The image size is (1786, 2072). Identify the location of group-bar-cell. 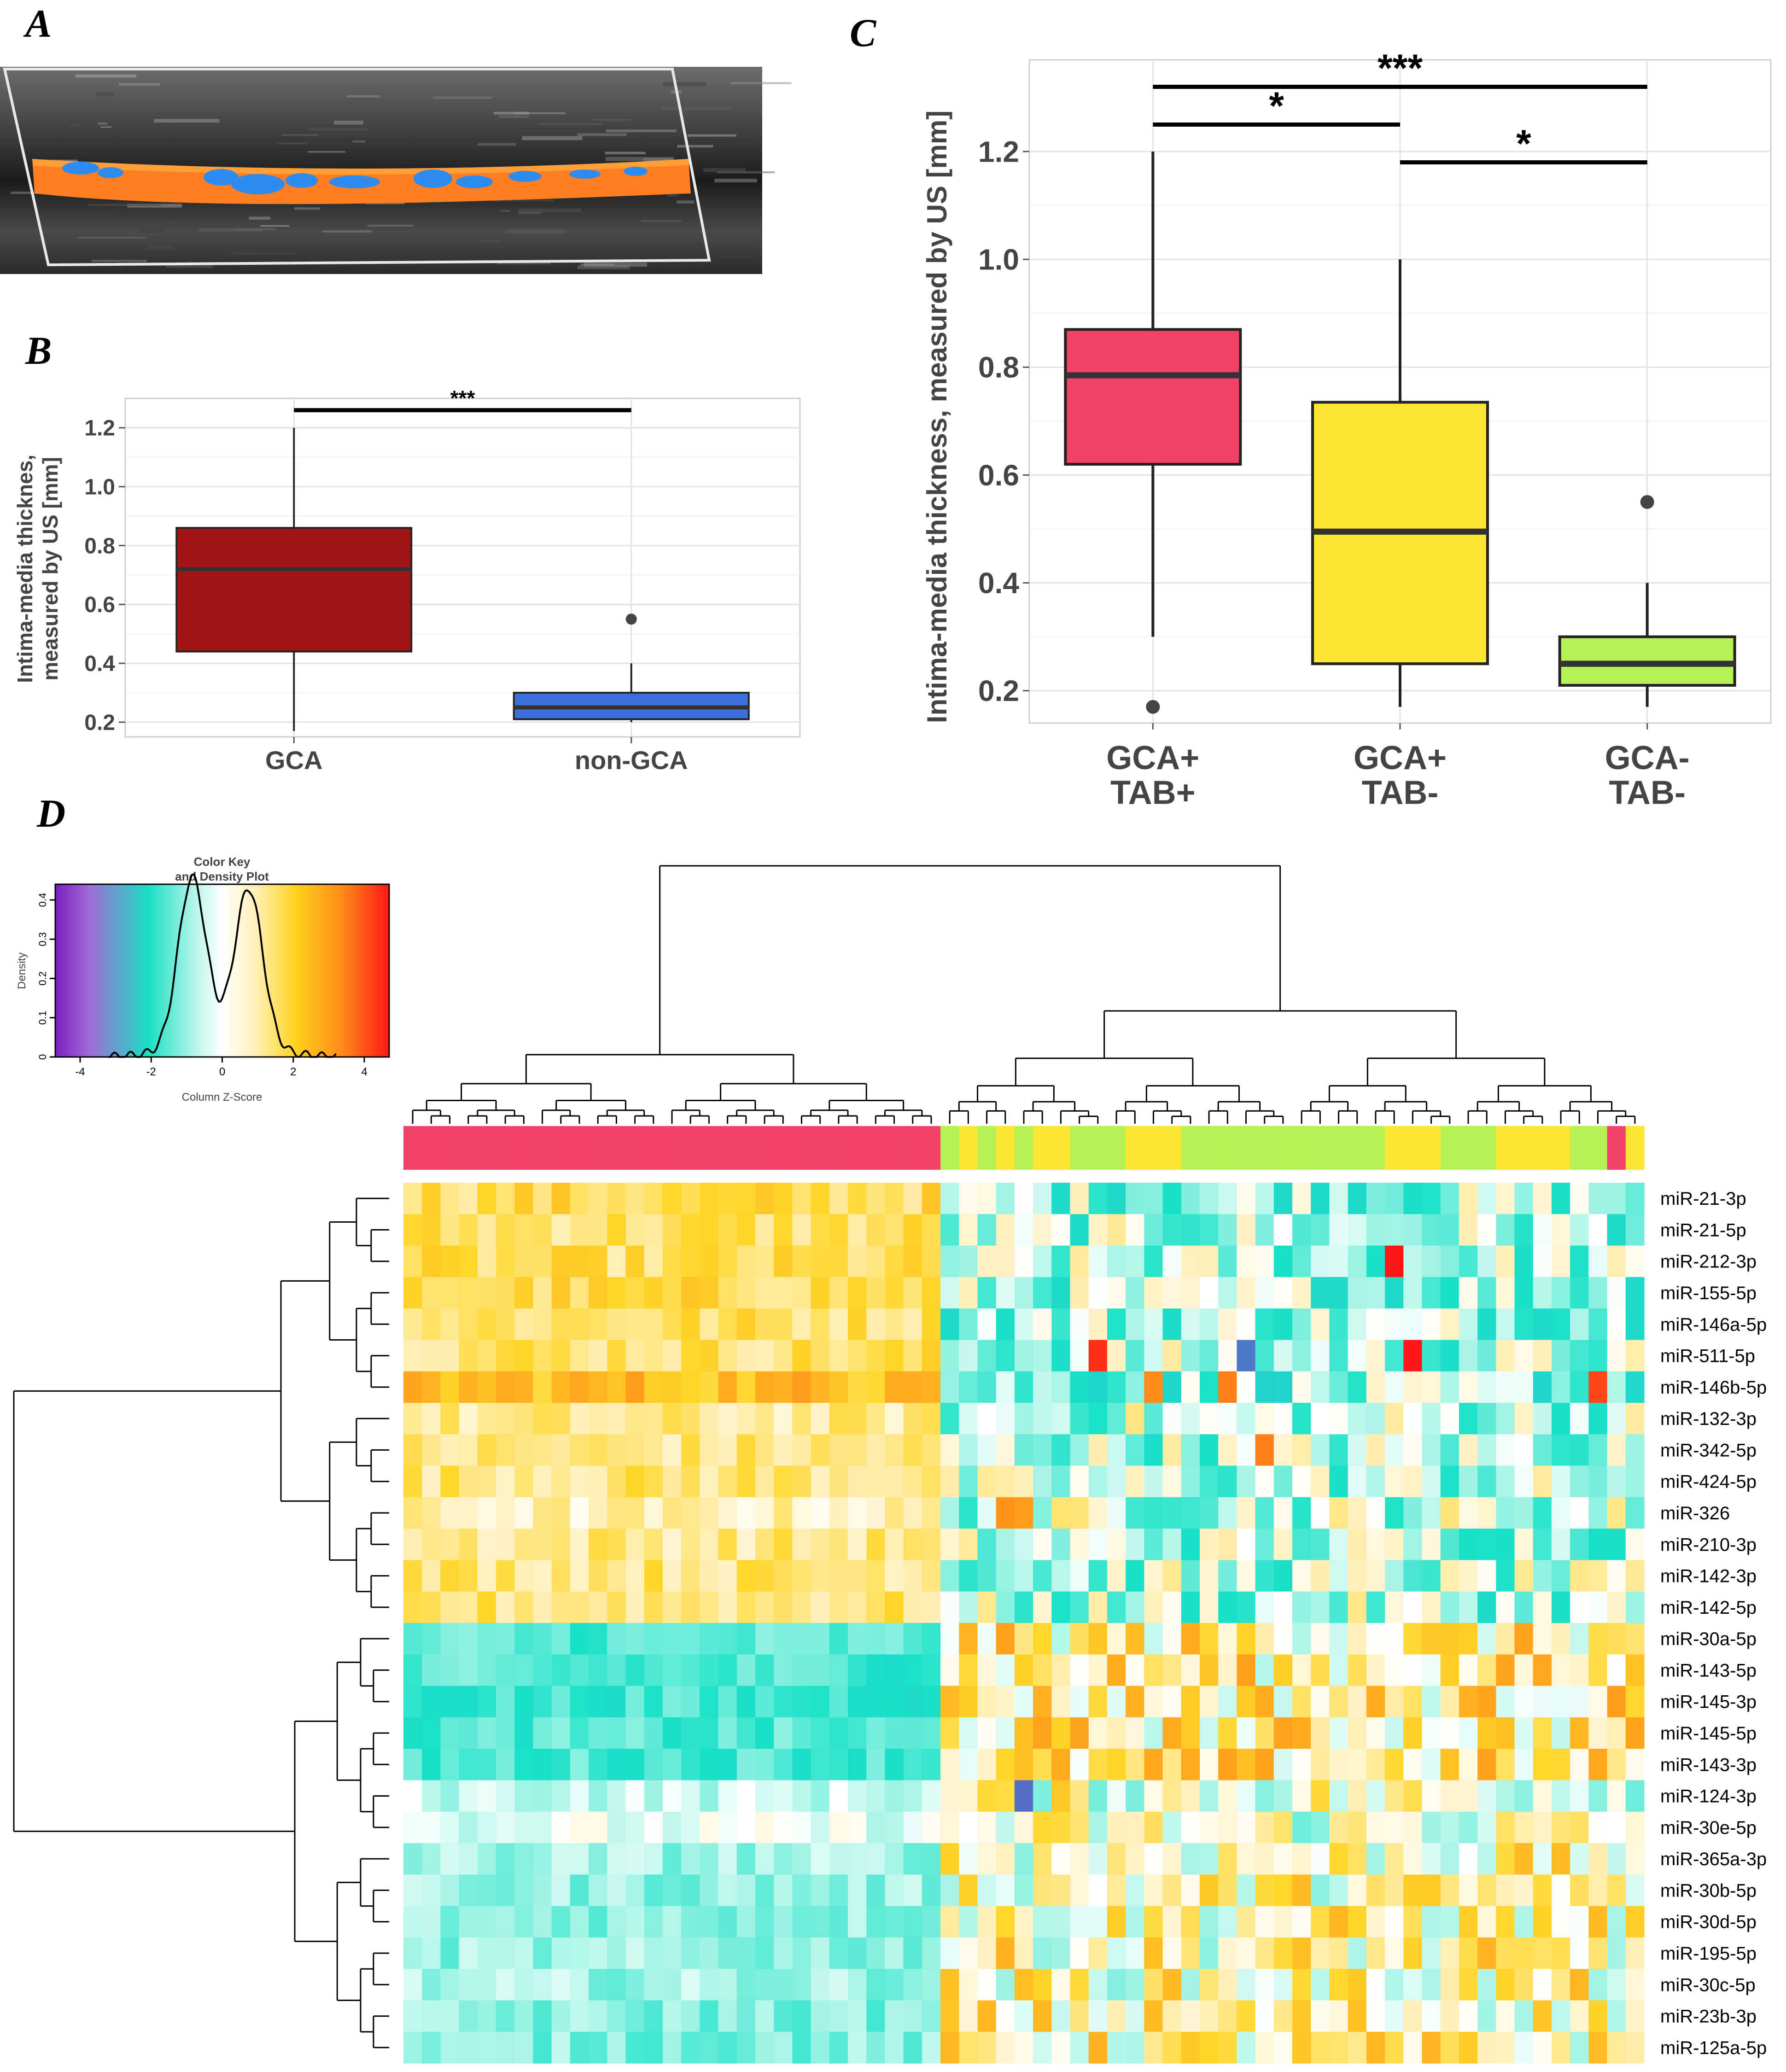
(1006, 1148).